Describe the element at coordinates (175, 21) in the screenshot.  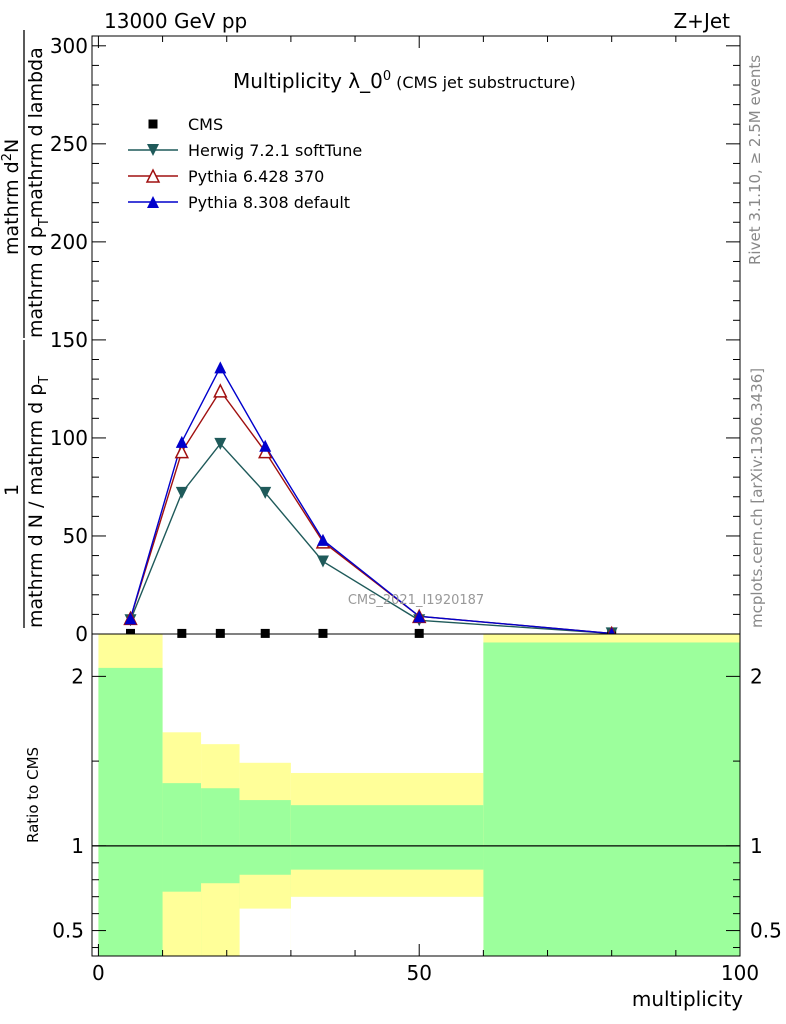
I see `energy-label: 13000 GeV pp` at that location.